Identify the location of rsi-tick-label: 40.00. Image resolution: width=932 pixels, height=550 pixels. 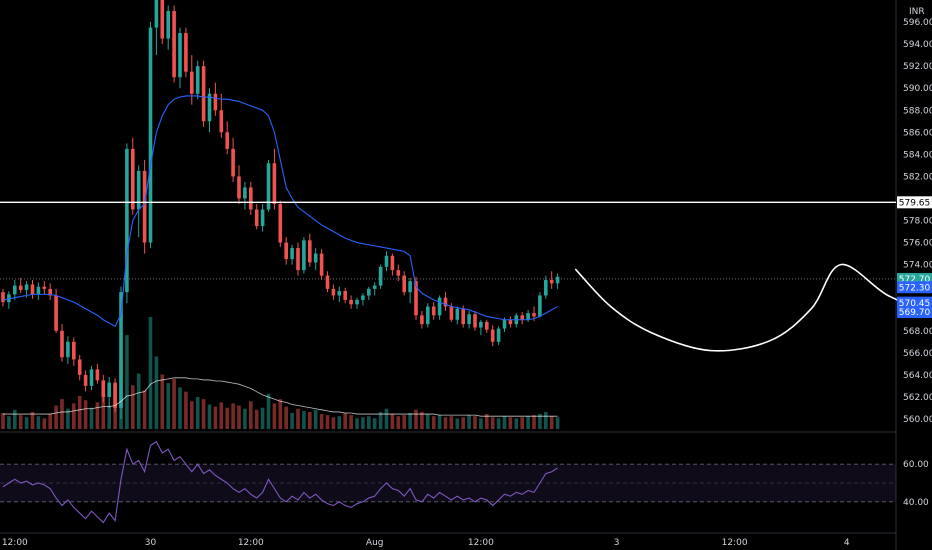
(916, 503).